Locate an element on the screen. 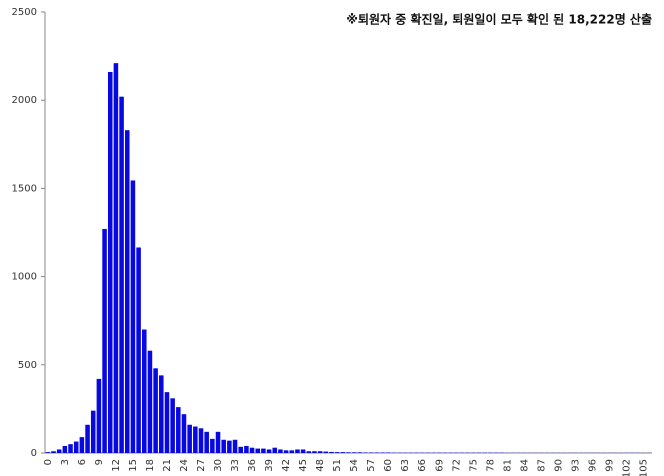  x-tick-label: 99 is located at coordinates (609, 465).